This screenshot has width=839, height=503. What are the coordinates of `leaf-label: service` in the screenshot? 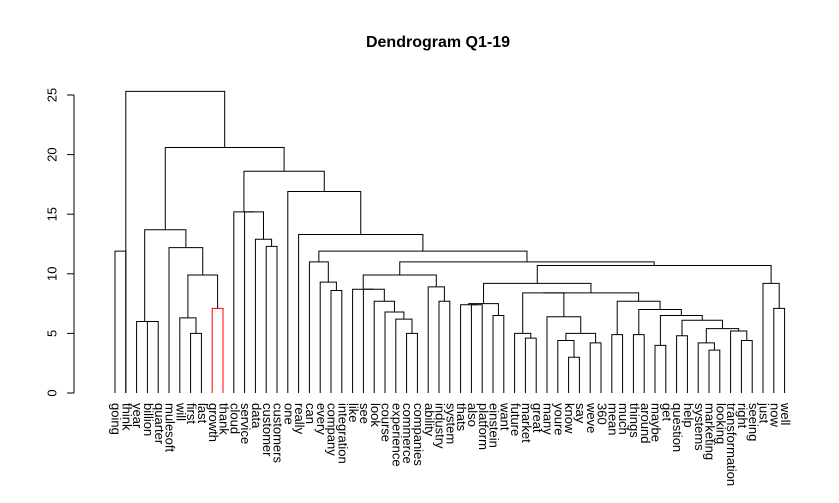 It's located at (245, 423).